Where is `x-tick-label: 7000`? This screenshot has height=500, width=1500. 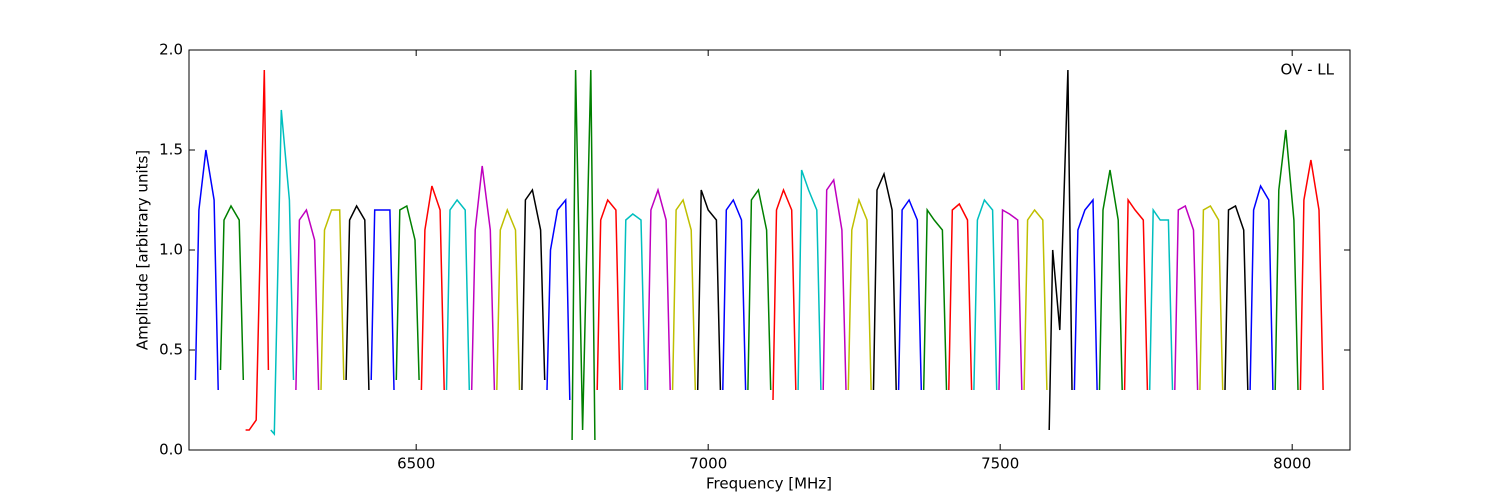
x-tick-label: 7000 is located at coordinates (708, 464).